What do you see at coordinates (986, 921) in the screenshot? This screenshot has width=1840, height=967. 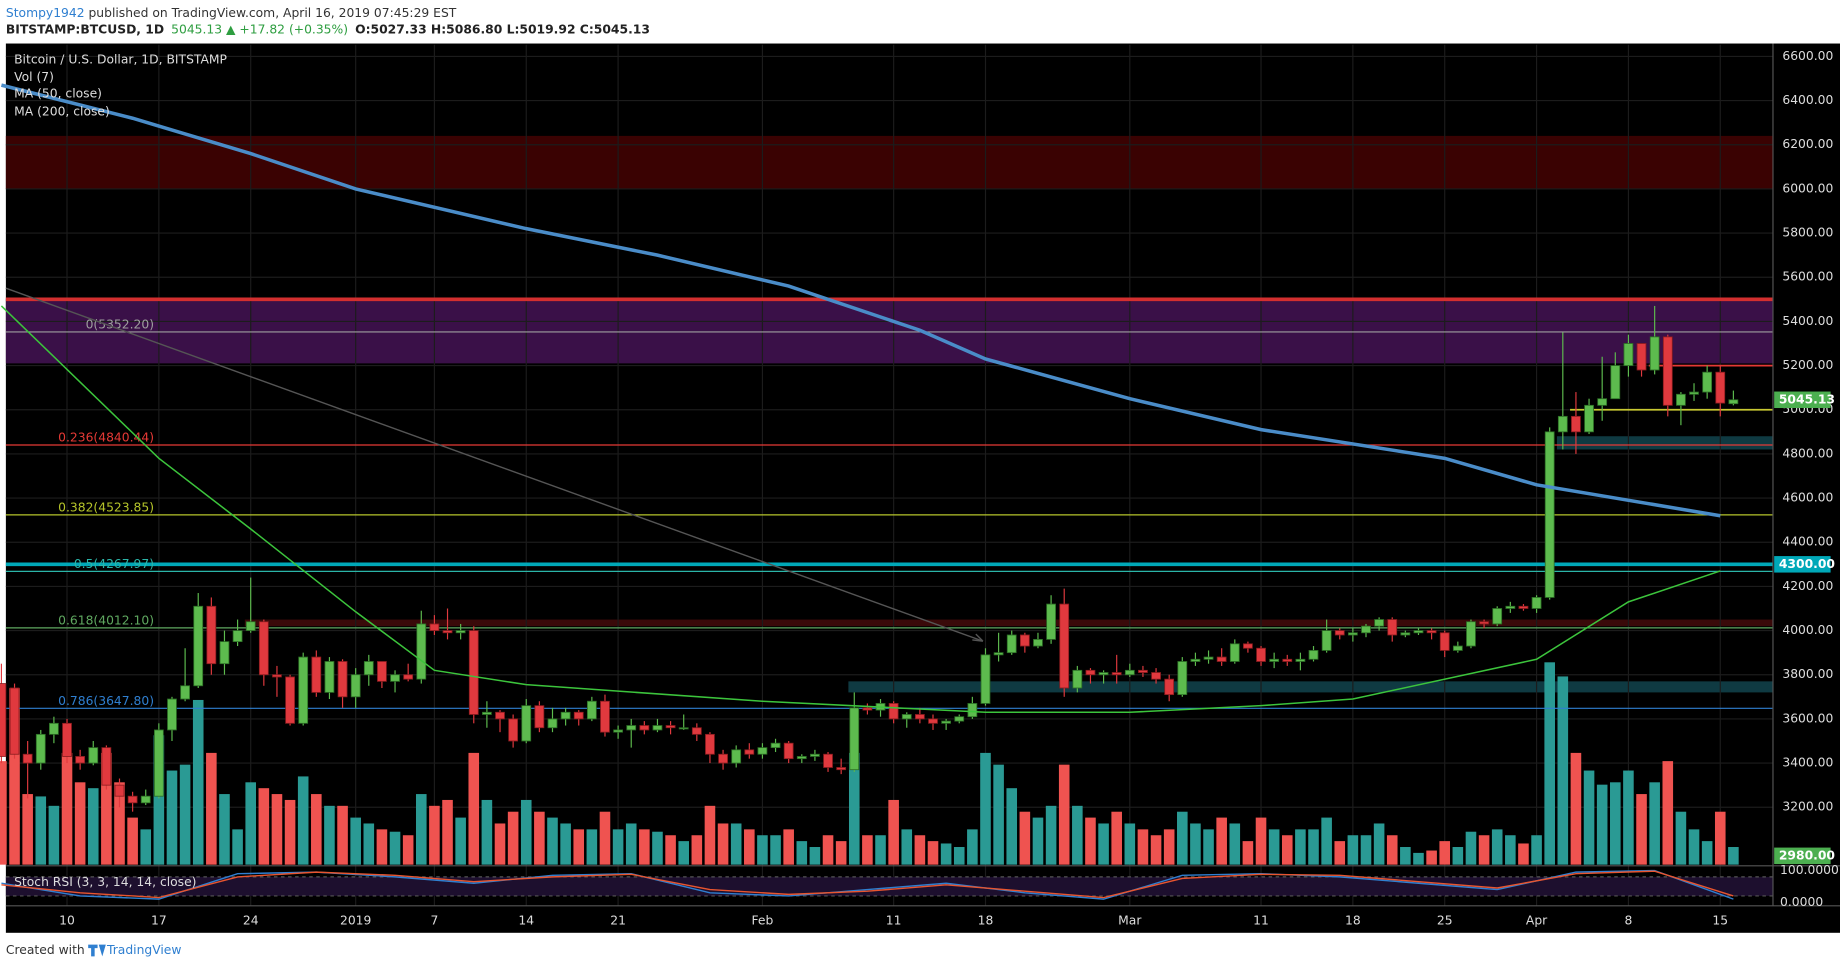 I see `x-tick-label: 18` at bounding box center [986, 921].